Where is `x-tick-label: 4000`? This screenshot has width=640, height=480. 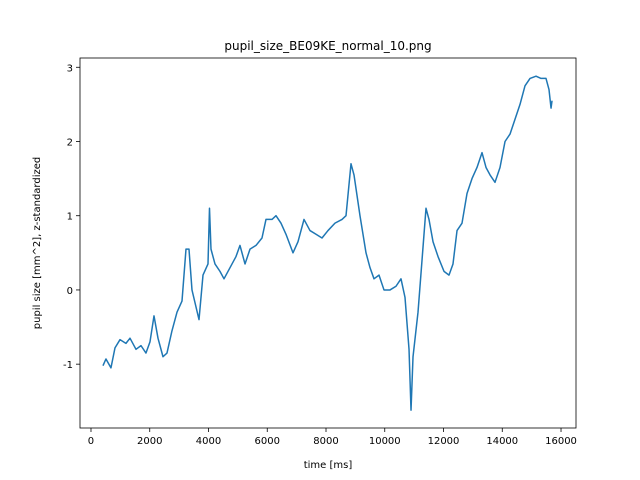
x-tick-label: 4000 is located at coordinates (208, 441).